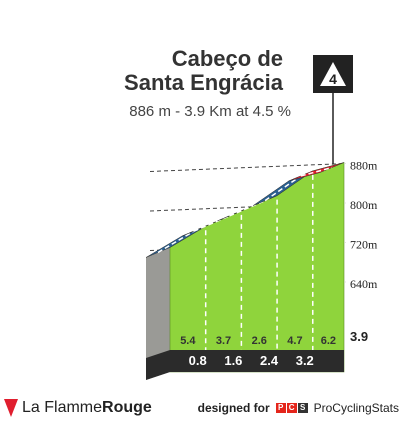 This screenshot has height=424, width=405. Describe the element at coordinates (305, 360) in the screenshot. I see `km-label: 3.2` at that location.